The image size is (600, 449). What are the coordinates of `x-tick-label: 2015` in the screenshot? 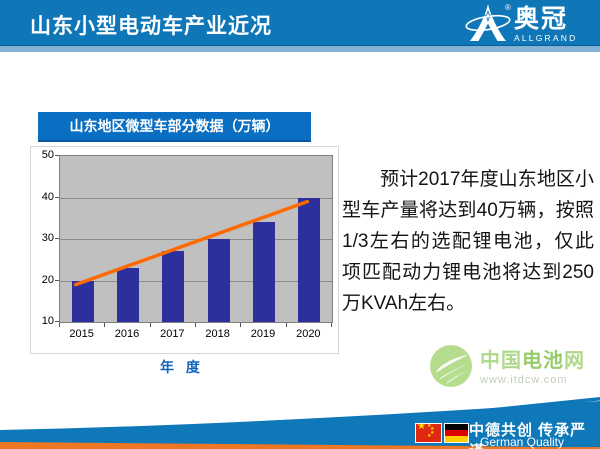 It's located at (81, 334).